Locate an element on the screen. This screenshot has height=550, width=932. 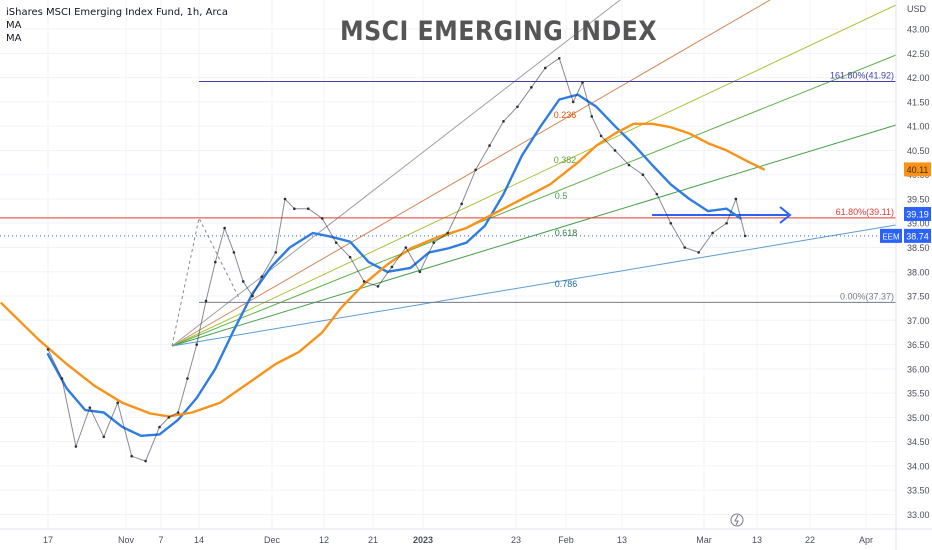
legend-ma-2: MA is located at coordinates (14, 38).